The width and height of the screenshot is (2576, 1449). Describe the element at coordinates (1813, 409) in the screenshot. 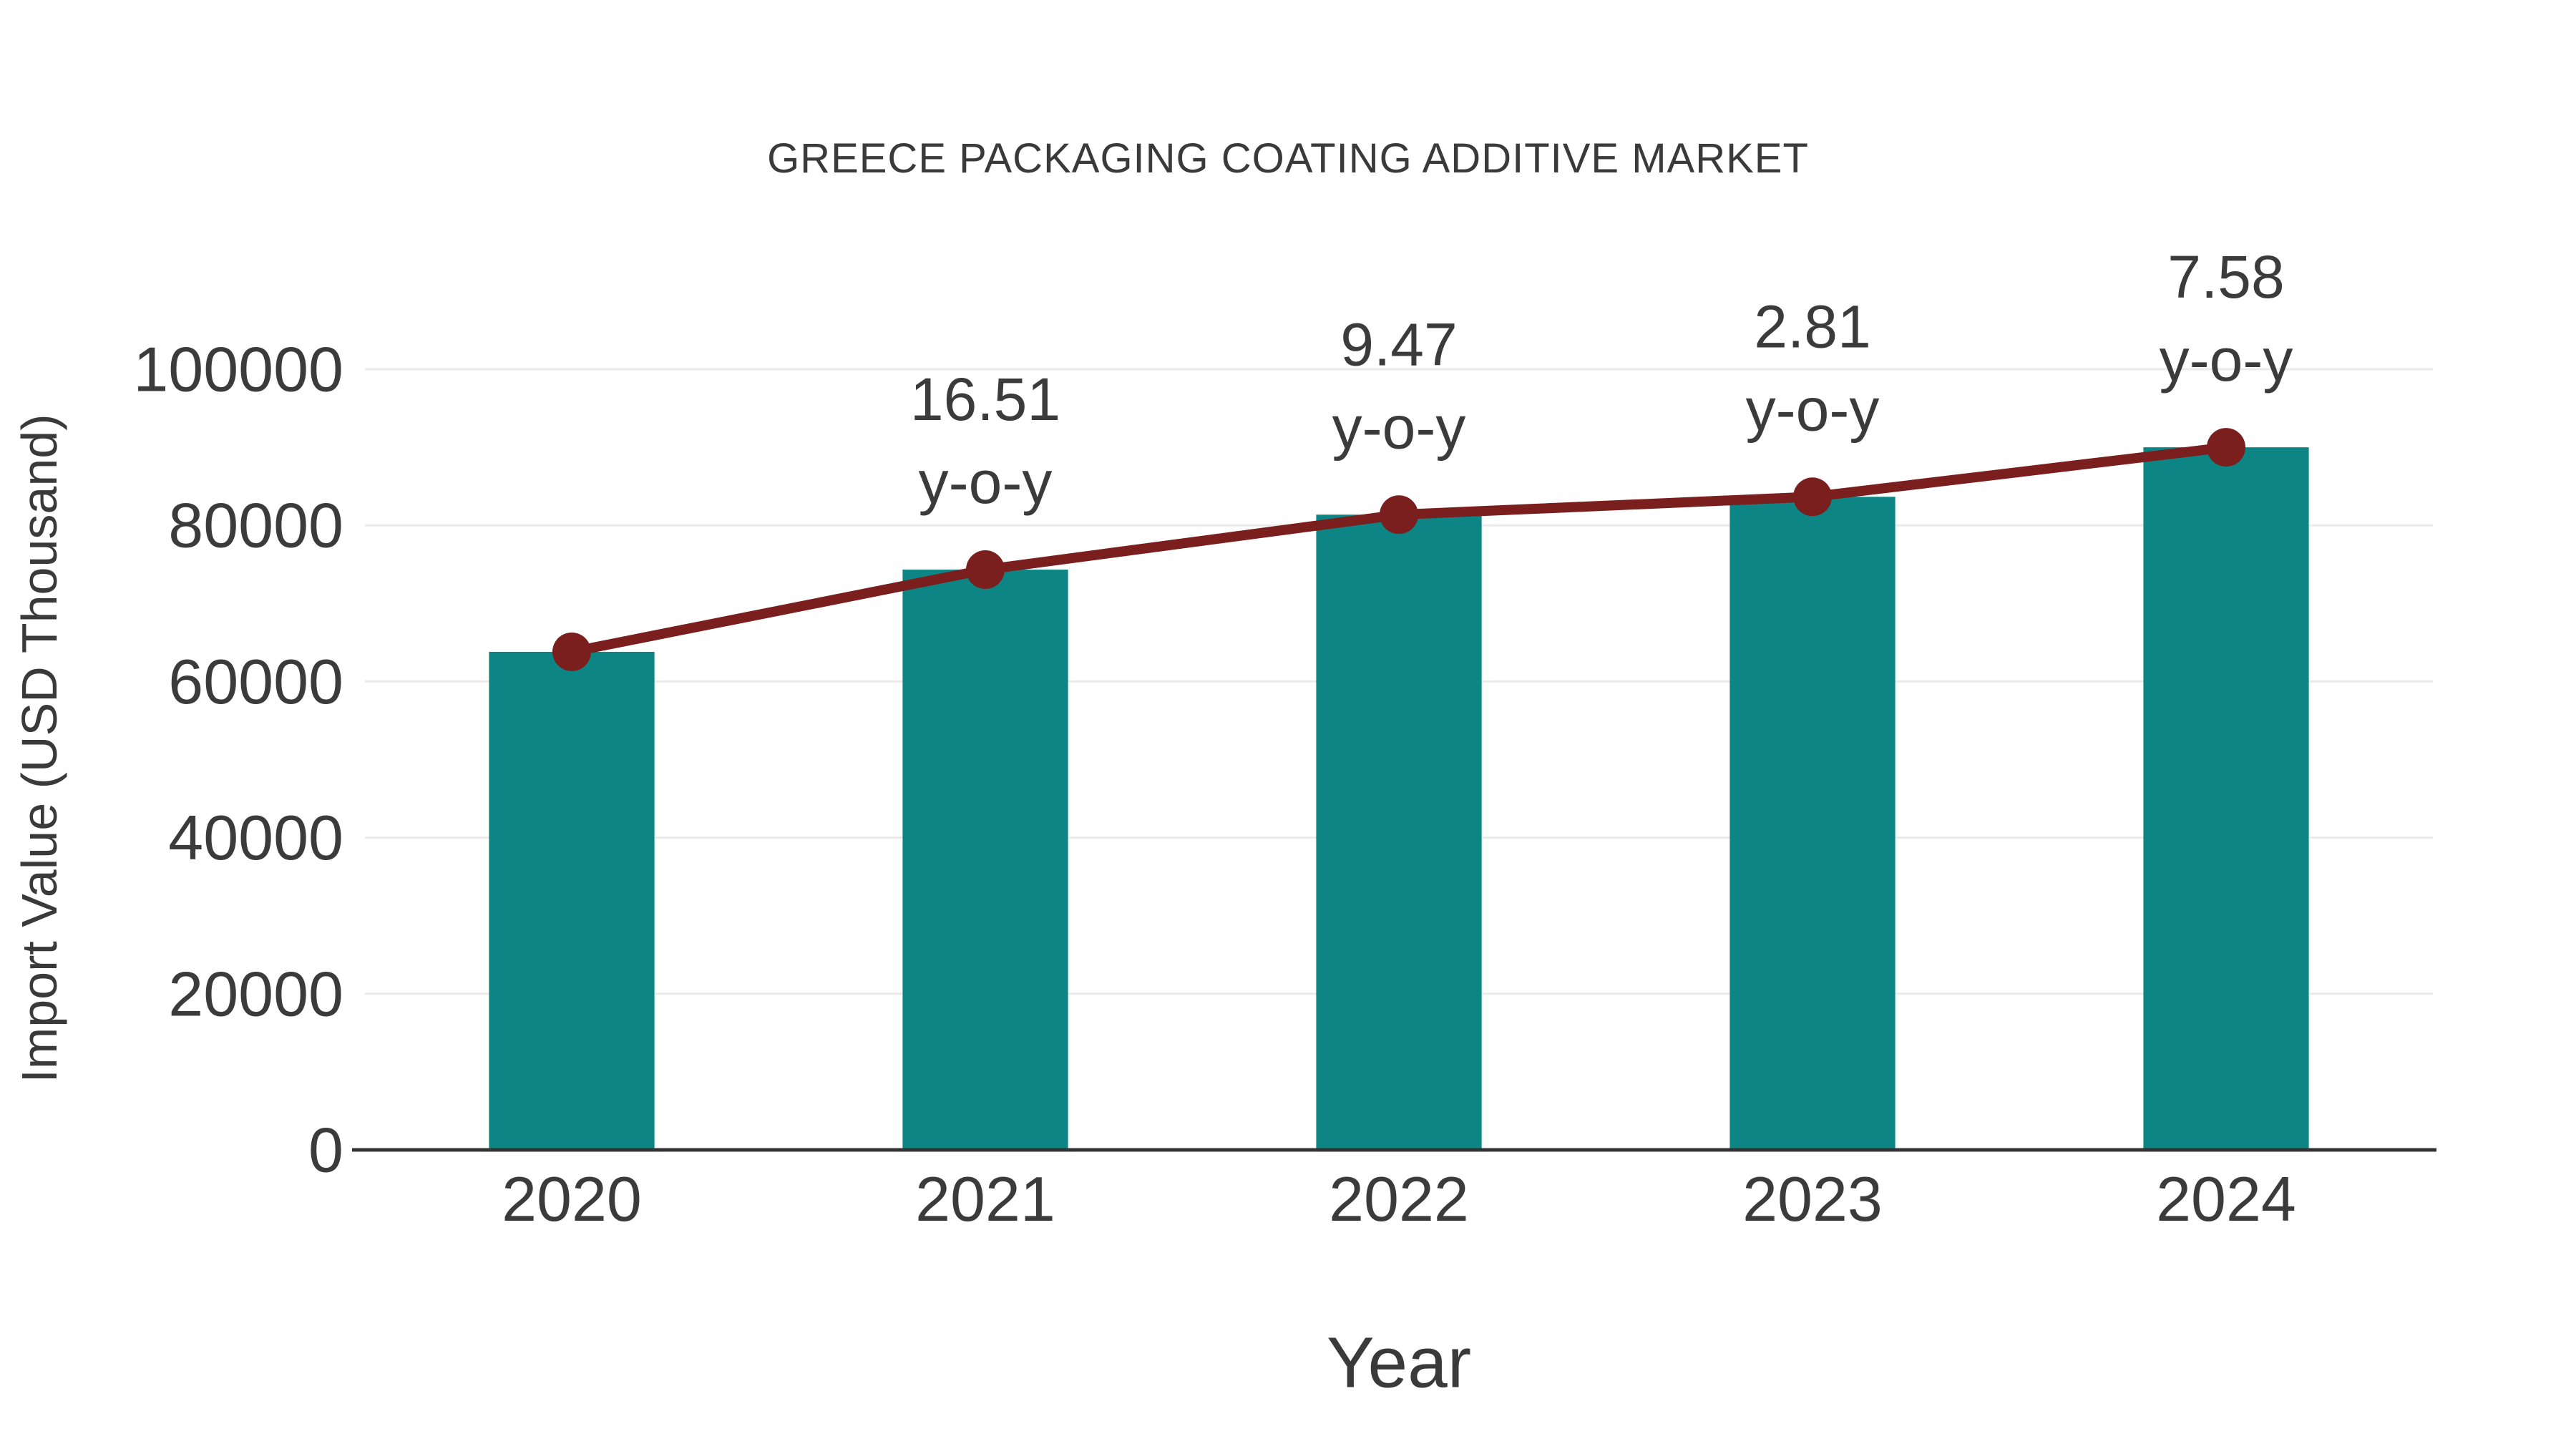

I see `annotation-suffix-2023: y-o-y` at that location.